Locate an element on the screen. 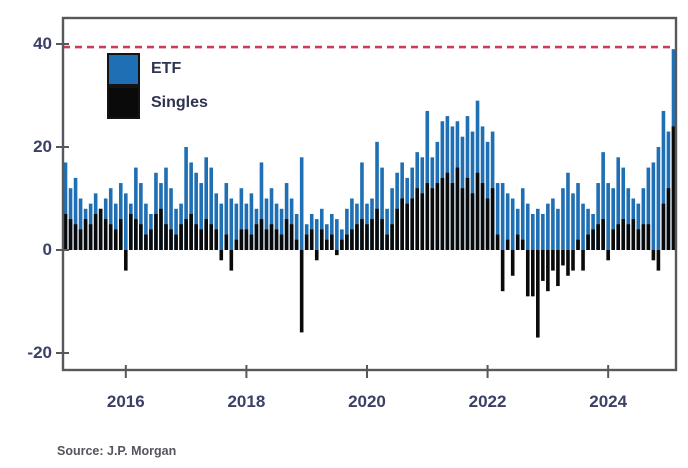 The height and width of the screenshot is (468, 688). x-tick-label: 2018 is located at coordinates (246, 401).